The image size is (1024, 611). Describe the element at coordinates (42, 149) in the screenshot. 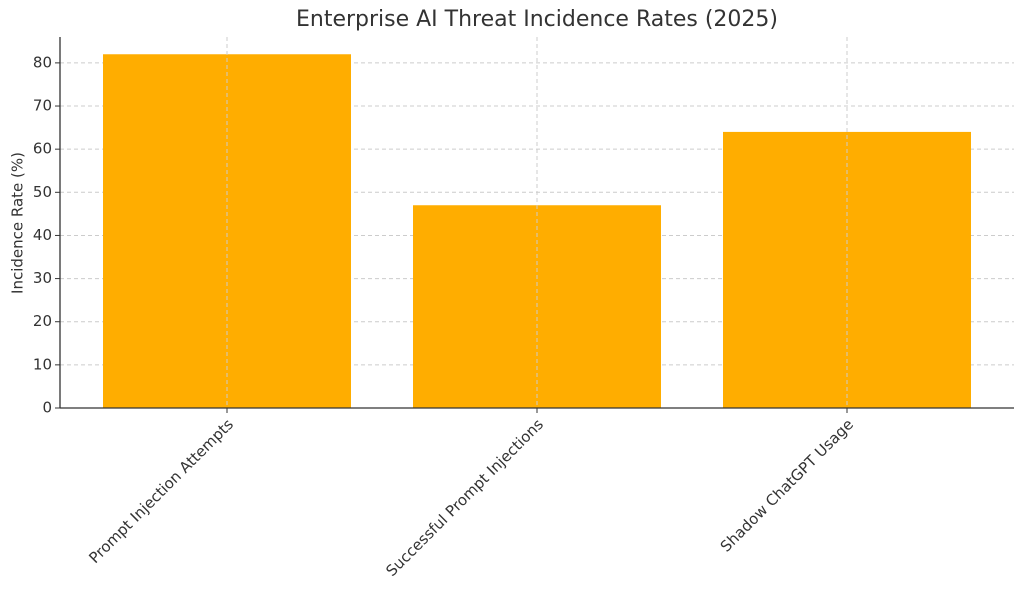

I see `y-tick-label: 60` at that location.